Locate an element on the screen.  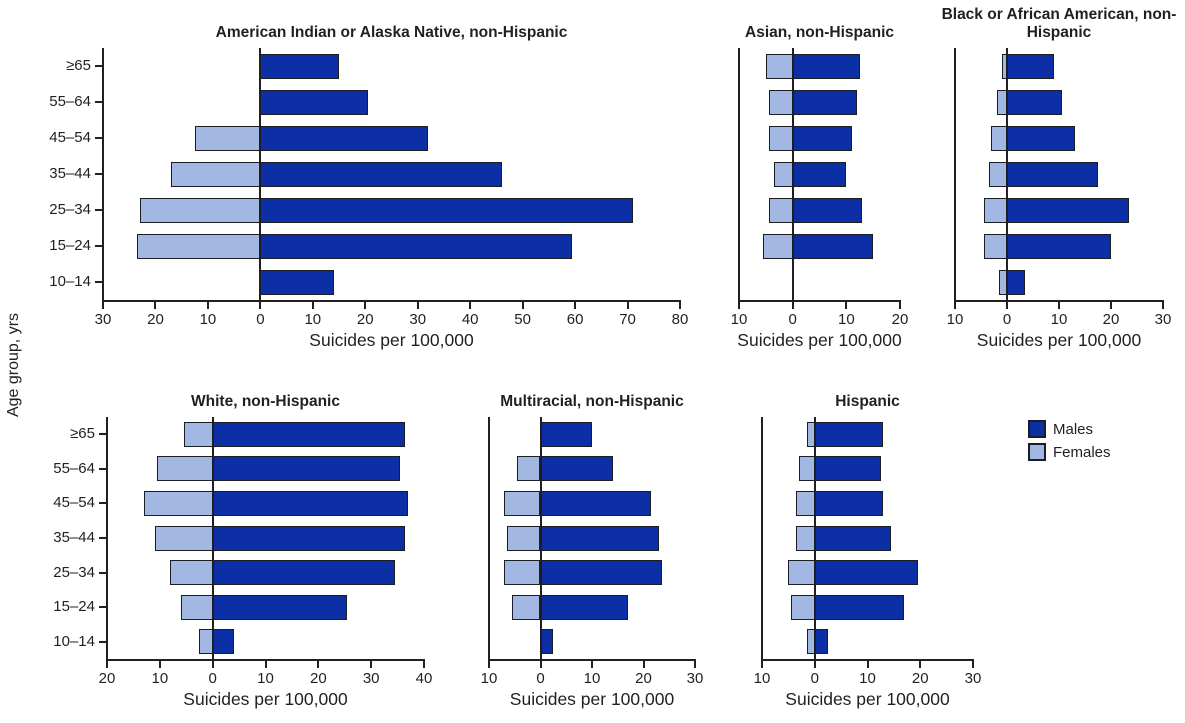
age-group-label: ≥65 is located at coordinates (82, 434).